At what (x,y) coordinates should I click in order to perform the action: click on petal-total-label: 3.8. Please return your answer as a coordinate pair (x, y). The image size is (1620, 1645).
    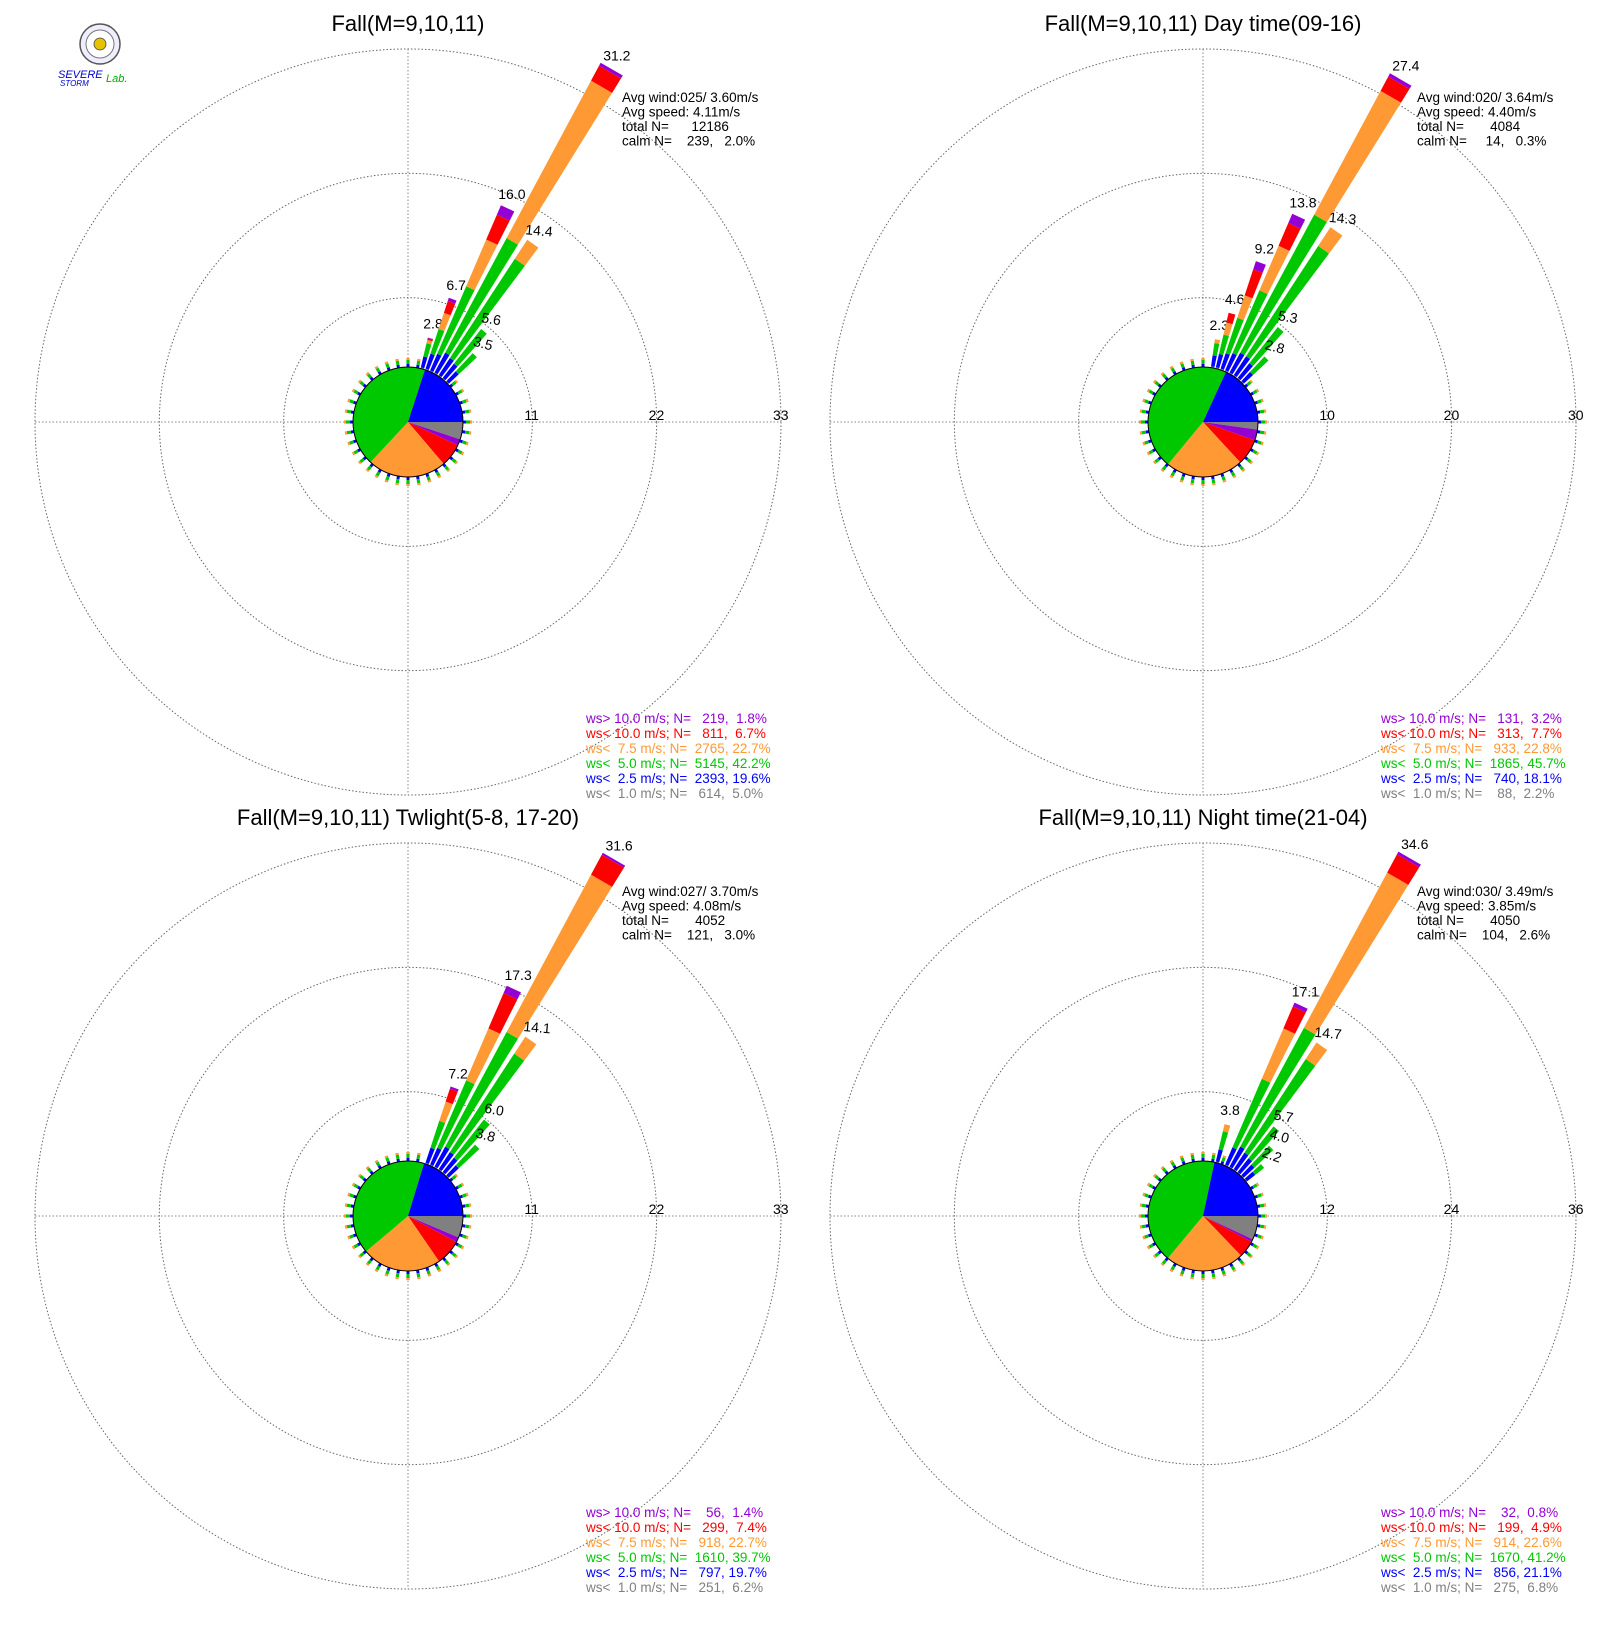
    Looking at the image, I should click on (1230, 1110).